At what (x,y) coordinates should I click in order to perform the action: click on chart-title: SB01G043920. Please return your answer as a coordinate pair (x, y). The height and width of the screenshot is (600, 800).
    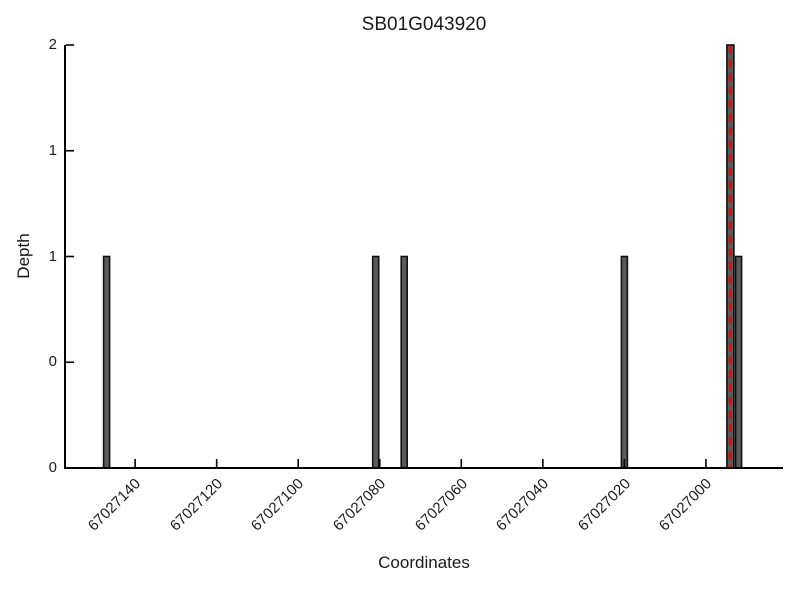
    Looking at the image, I should click on (424, 24).